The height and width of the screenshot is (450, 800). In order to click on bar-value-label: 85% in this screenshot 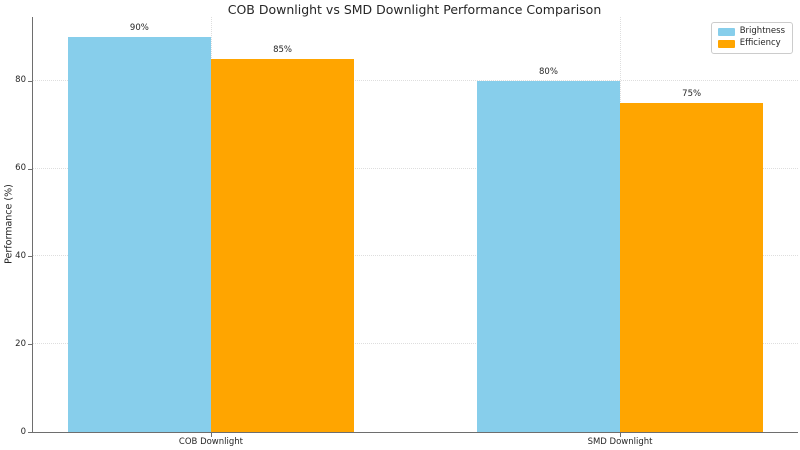, I will do `click(282, 50)`.